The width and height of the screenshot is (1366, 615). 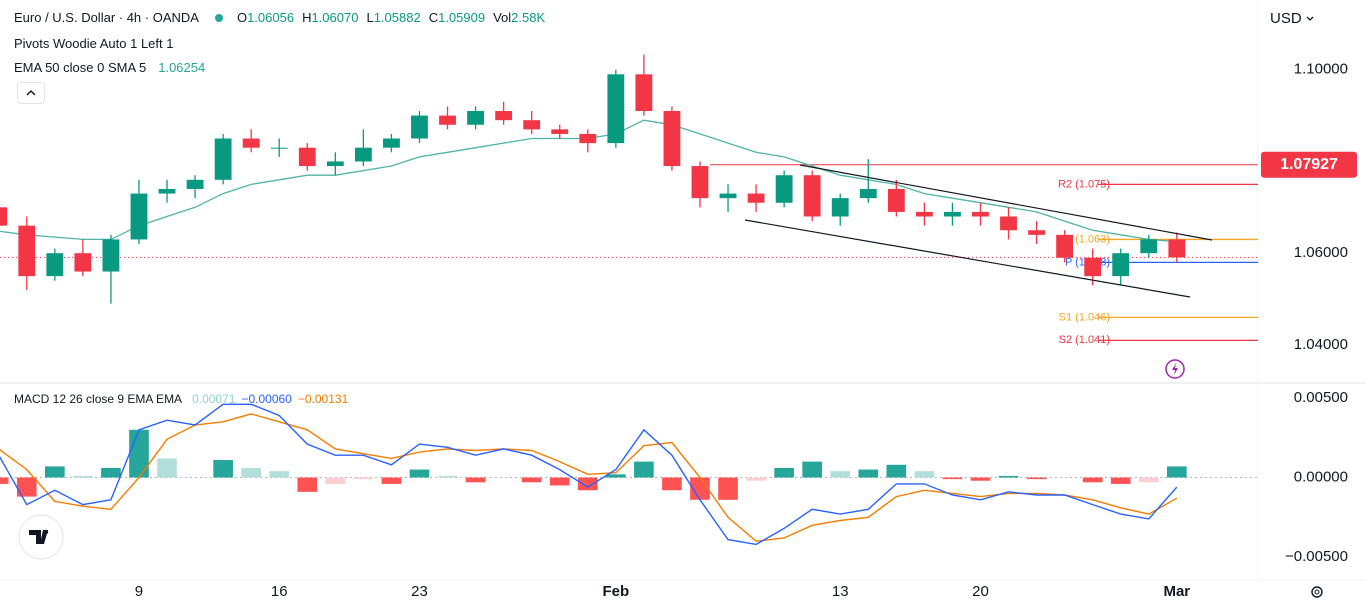 I want to click on indicator-label: MACD 12 26 close 9 EMA EMA, so click(x=98, y=399).